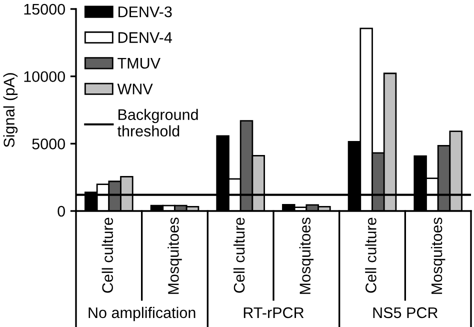 This screenshot has width=474, height=327. Describe the element at coordinates (142, 314) in the screenshot. I see `text: No amplification` at that location.